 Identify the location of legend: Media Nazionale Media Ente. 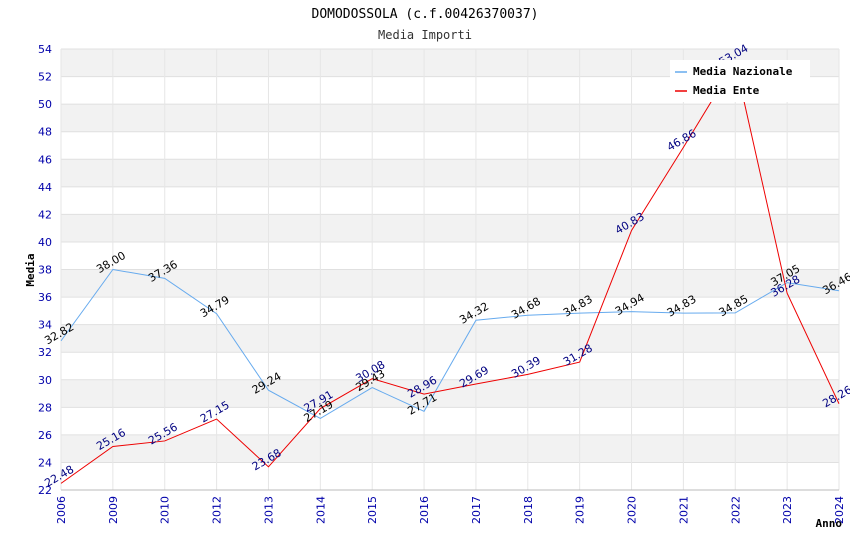
(740, 81).